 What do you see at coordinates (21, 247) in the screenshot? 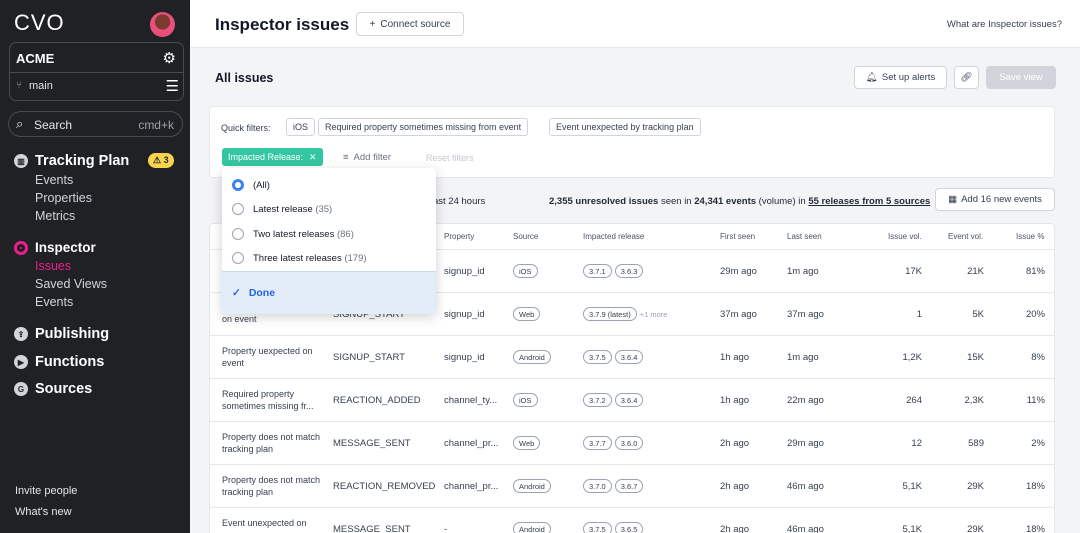
I see `inspector-icon` at bounding box center [21, 247].